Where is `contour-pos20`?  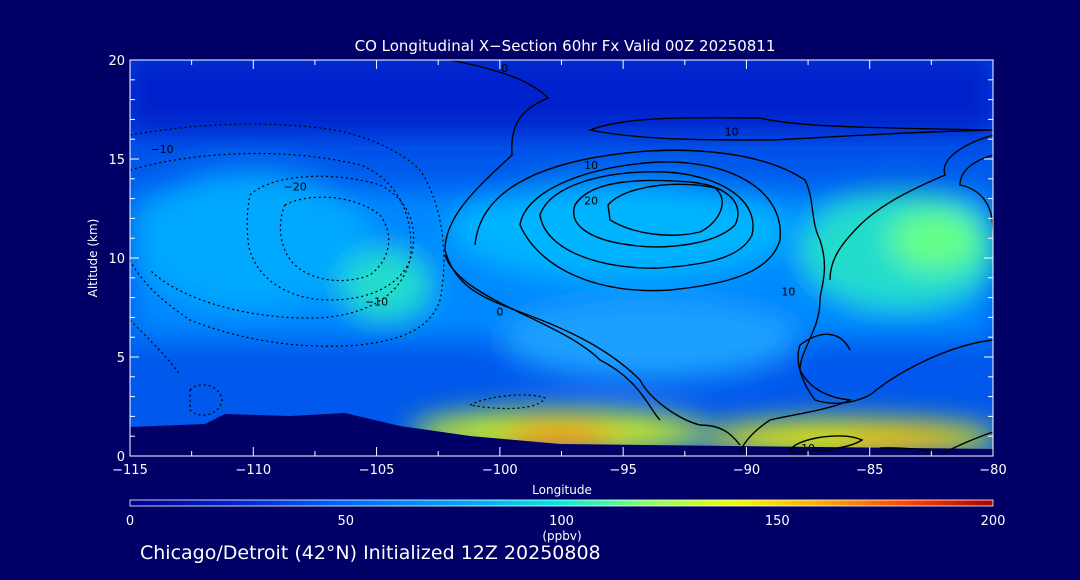
contour-pos20 is located at coordinates (650, 226).